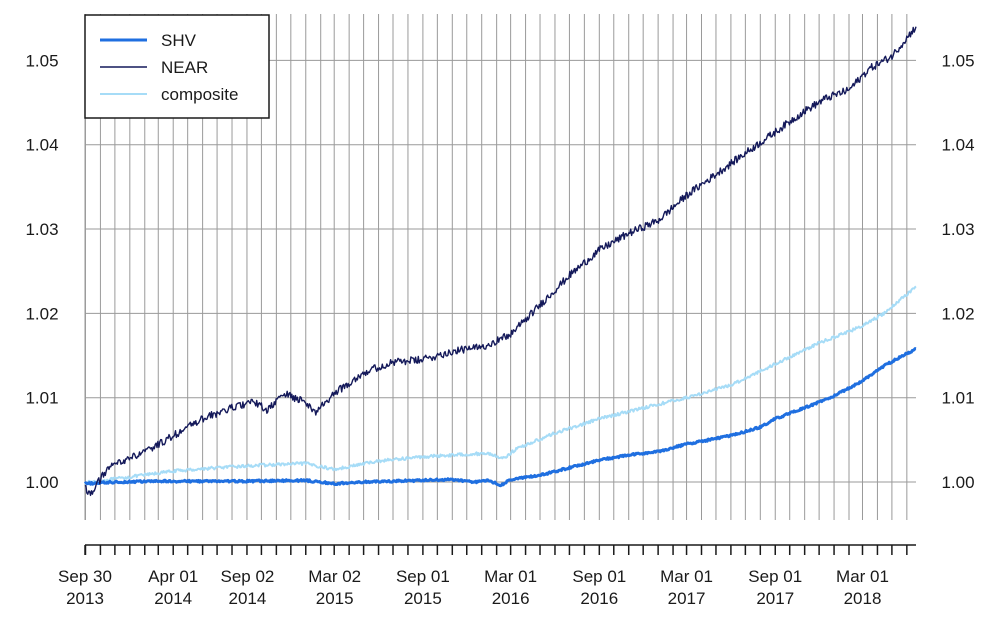  I want to click on x-tick-label: Sep 02, so click(247, 576).